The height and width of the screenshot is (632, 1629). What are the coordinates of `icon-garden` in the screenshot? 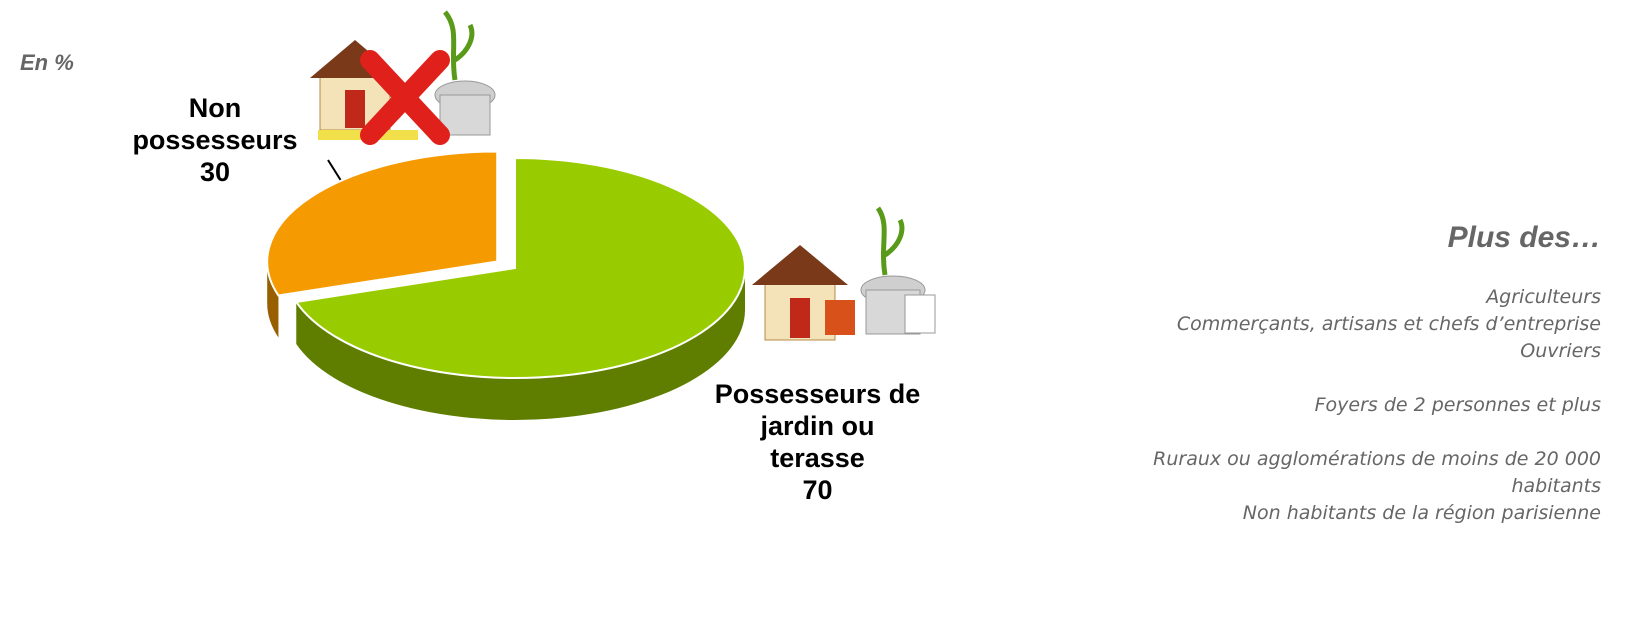 It's located at (844, 273).